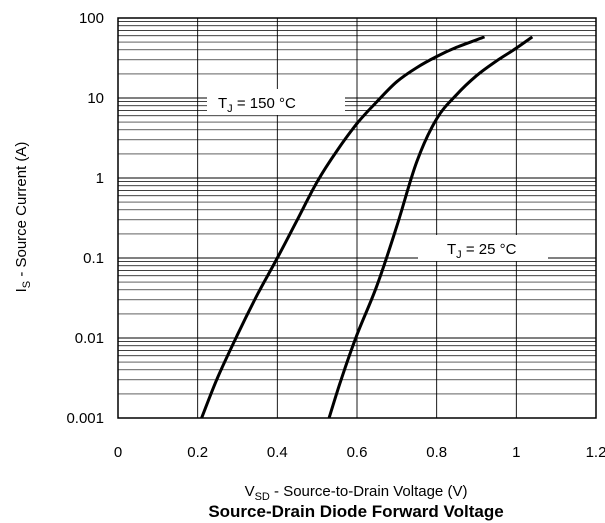 The image size is (605, 523). Describe the element at coordinates (95, 98) in the screenshot. I see `y-tick-label: 10` at that location.